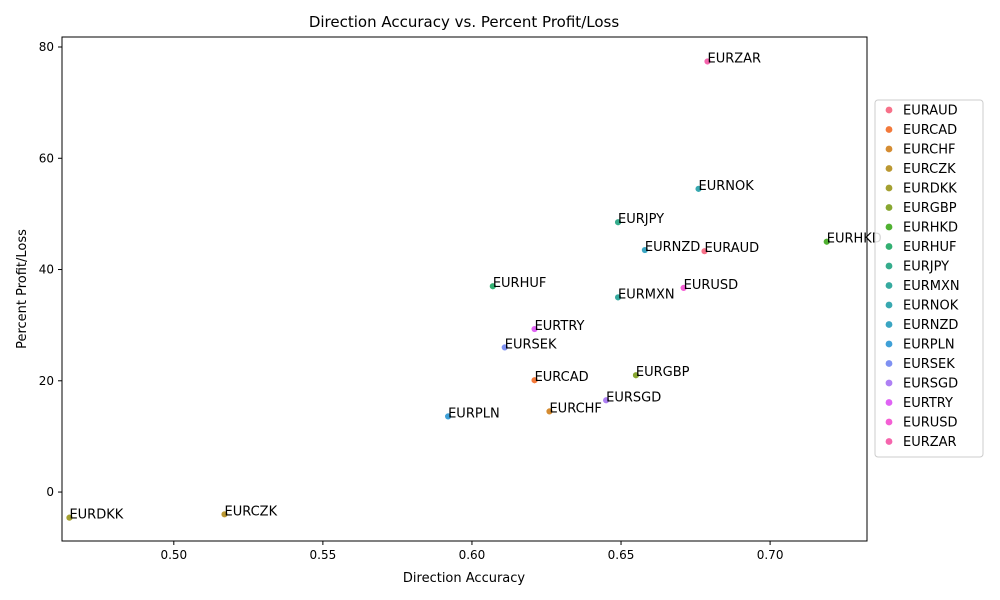 This screenshot has width=1000, height=600. Describe the element at coordinates (663, 372) in the screenshot. I see `data-point-label: EURGBP` at that location.